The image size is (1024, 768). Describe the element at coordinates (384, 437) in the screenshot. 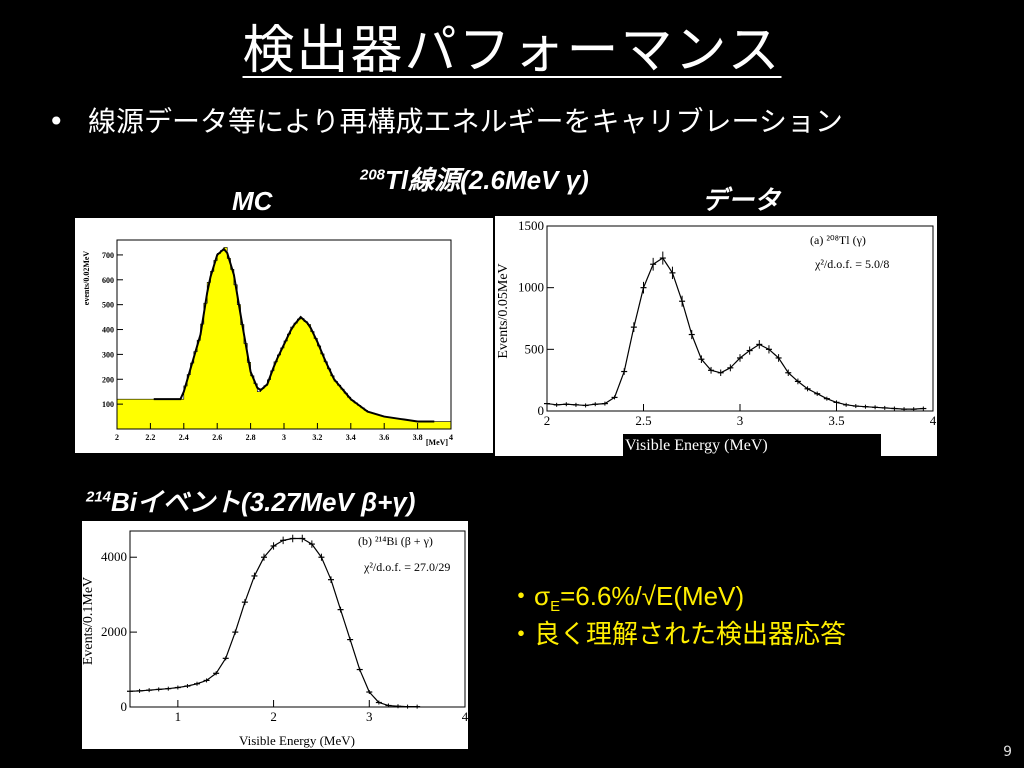

I see `mc-x-tick-label: 3.6` at that location.